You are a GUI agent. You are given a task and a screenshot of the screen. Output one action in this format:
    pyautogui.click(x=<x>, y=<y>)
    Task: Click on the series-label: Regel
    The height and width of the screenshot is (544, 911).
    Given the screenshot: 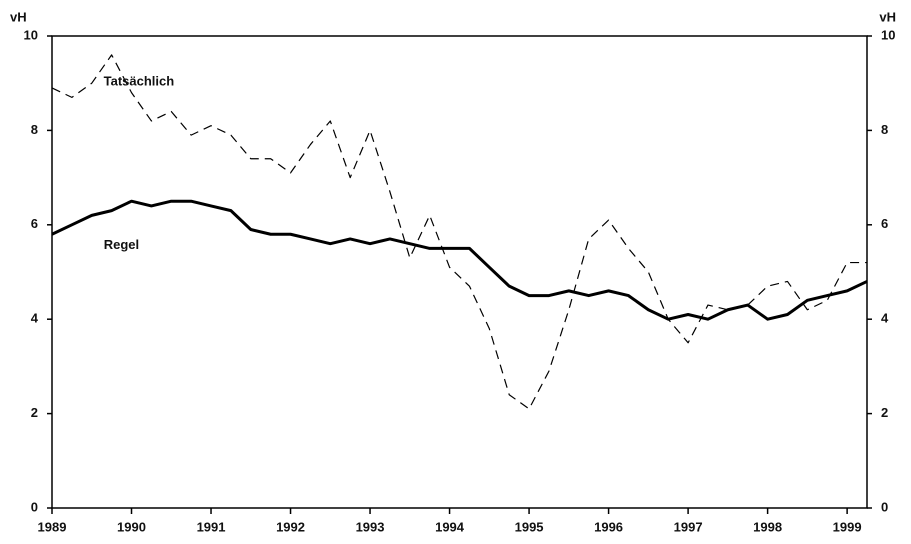 What is the action you would take?
    pyautogui.click(x=121, y=244)
    